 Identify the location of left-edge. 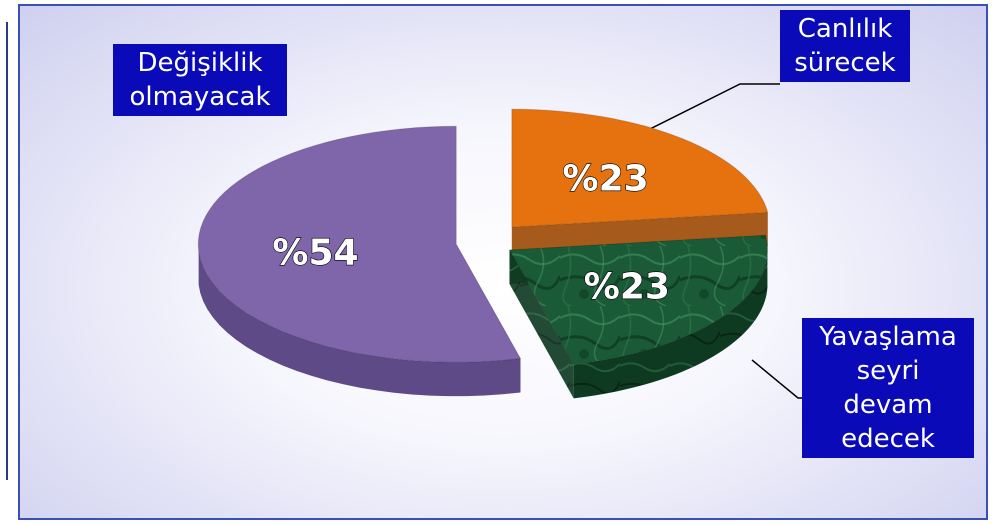
(7, 262).